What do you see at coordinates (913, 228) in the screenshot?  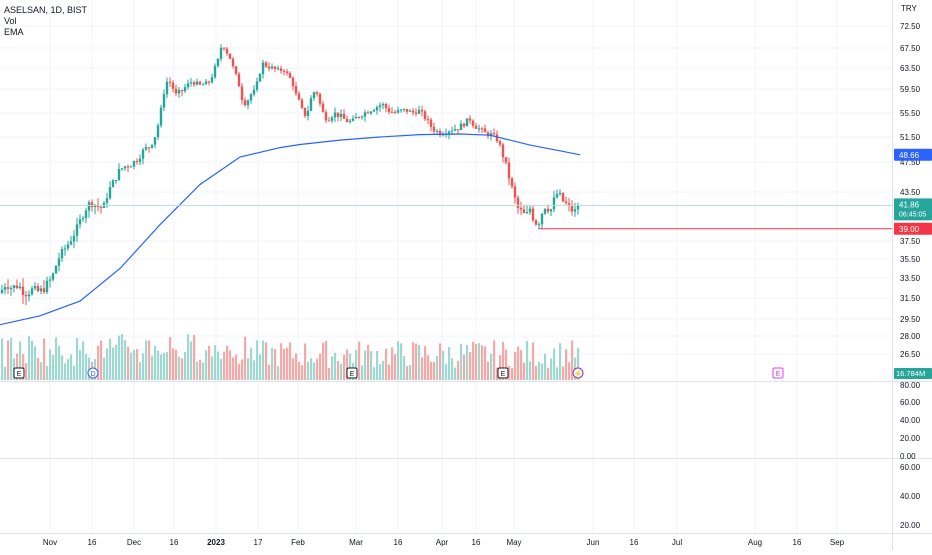 I see `alert-price-badge` at bounding box center [913, 228].